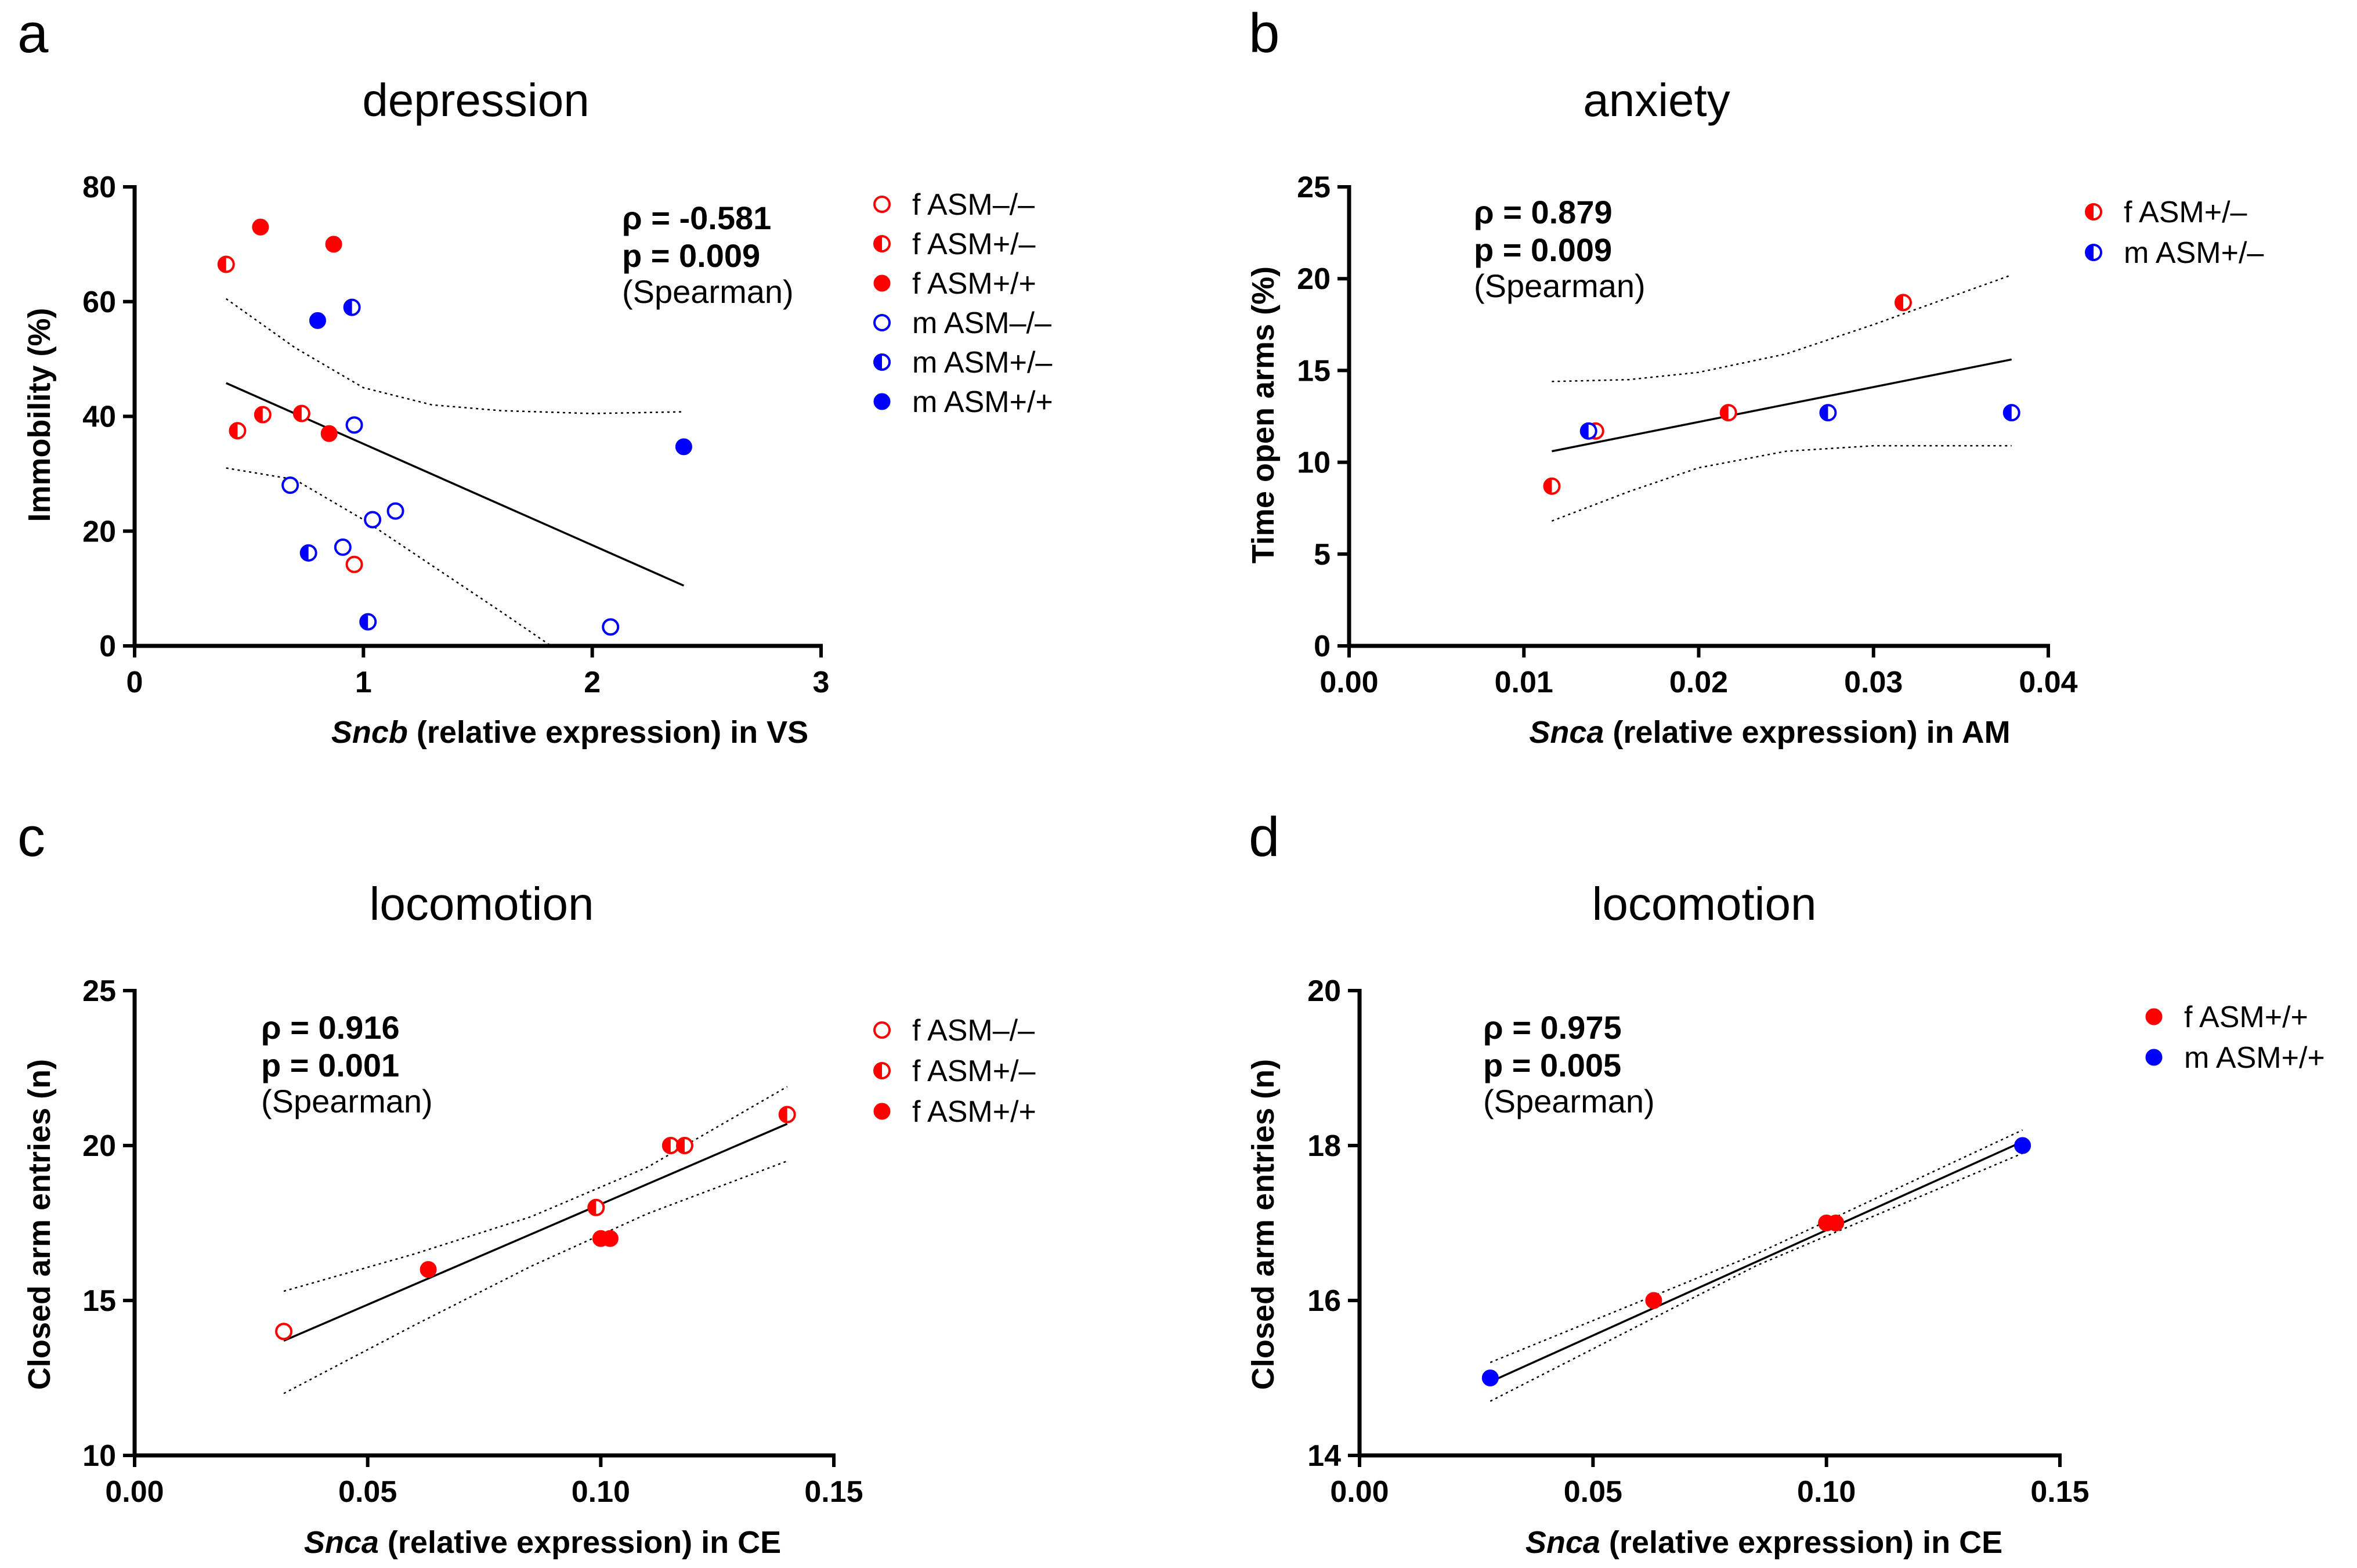 Image resolution: width=2357 pixels, height=1568 pixels. Describe the element at coordinates (482, 904) in the screenshot. I see `panel-c-title: locomotion` at that location.